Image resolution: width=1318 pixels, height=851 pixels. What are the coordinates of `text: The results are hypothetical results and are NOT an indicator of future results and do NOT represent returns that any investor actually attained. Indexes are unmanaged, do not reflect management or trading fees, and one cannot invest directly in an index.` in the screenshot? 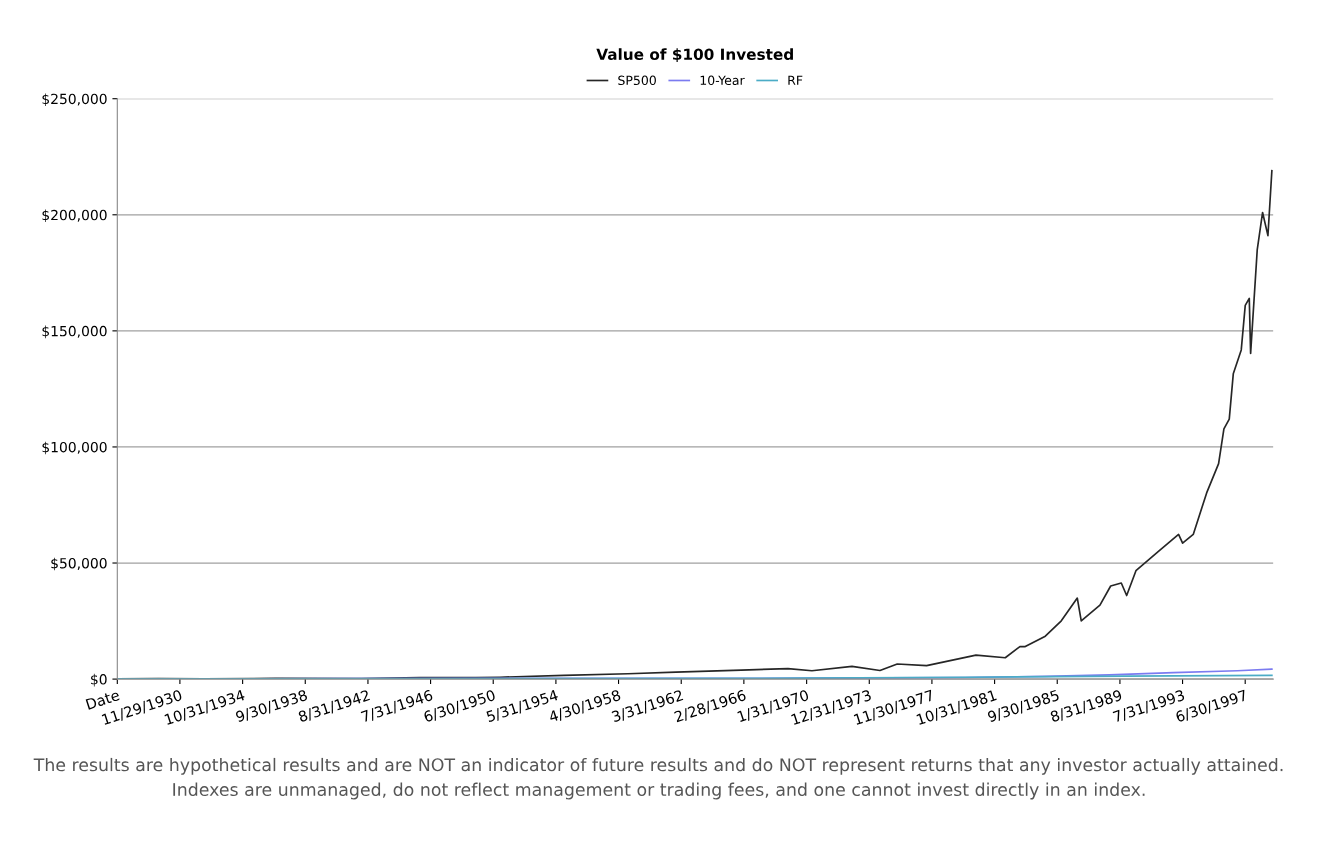 It's located at (658, 778).